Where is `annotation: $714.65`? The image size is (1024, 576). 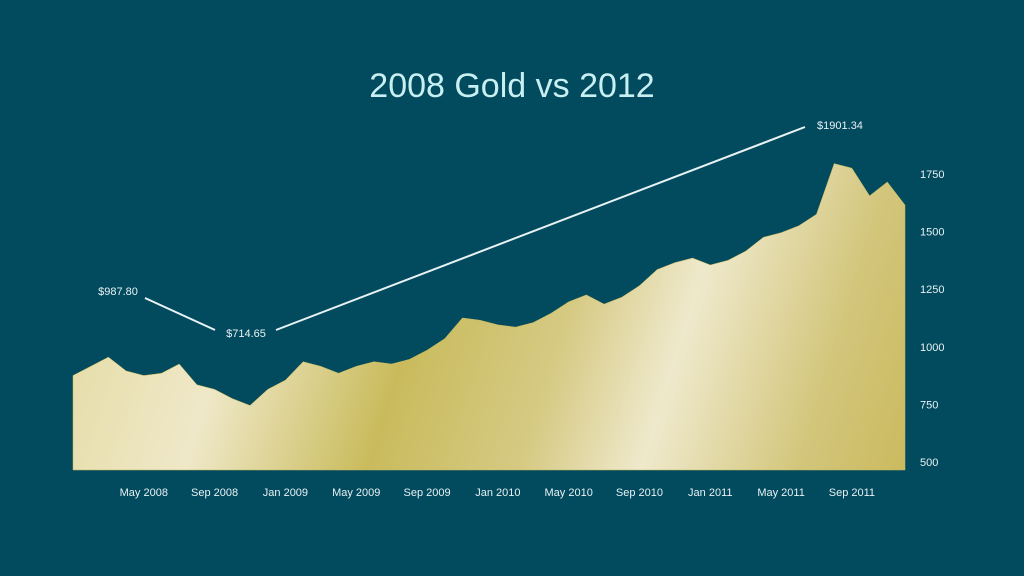 annotation: $714.65 is located at coordinates (246, 334).